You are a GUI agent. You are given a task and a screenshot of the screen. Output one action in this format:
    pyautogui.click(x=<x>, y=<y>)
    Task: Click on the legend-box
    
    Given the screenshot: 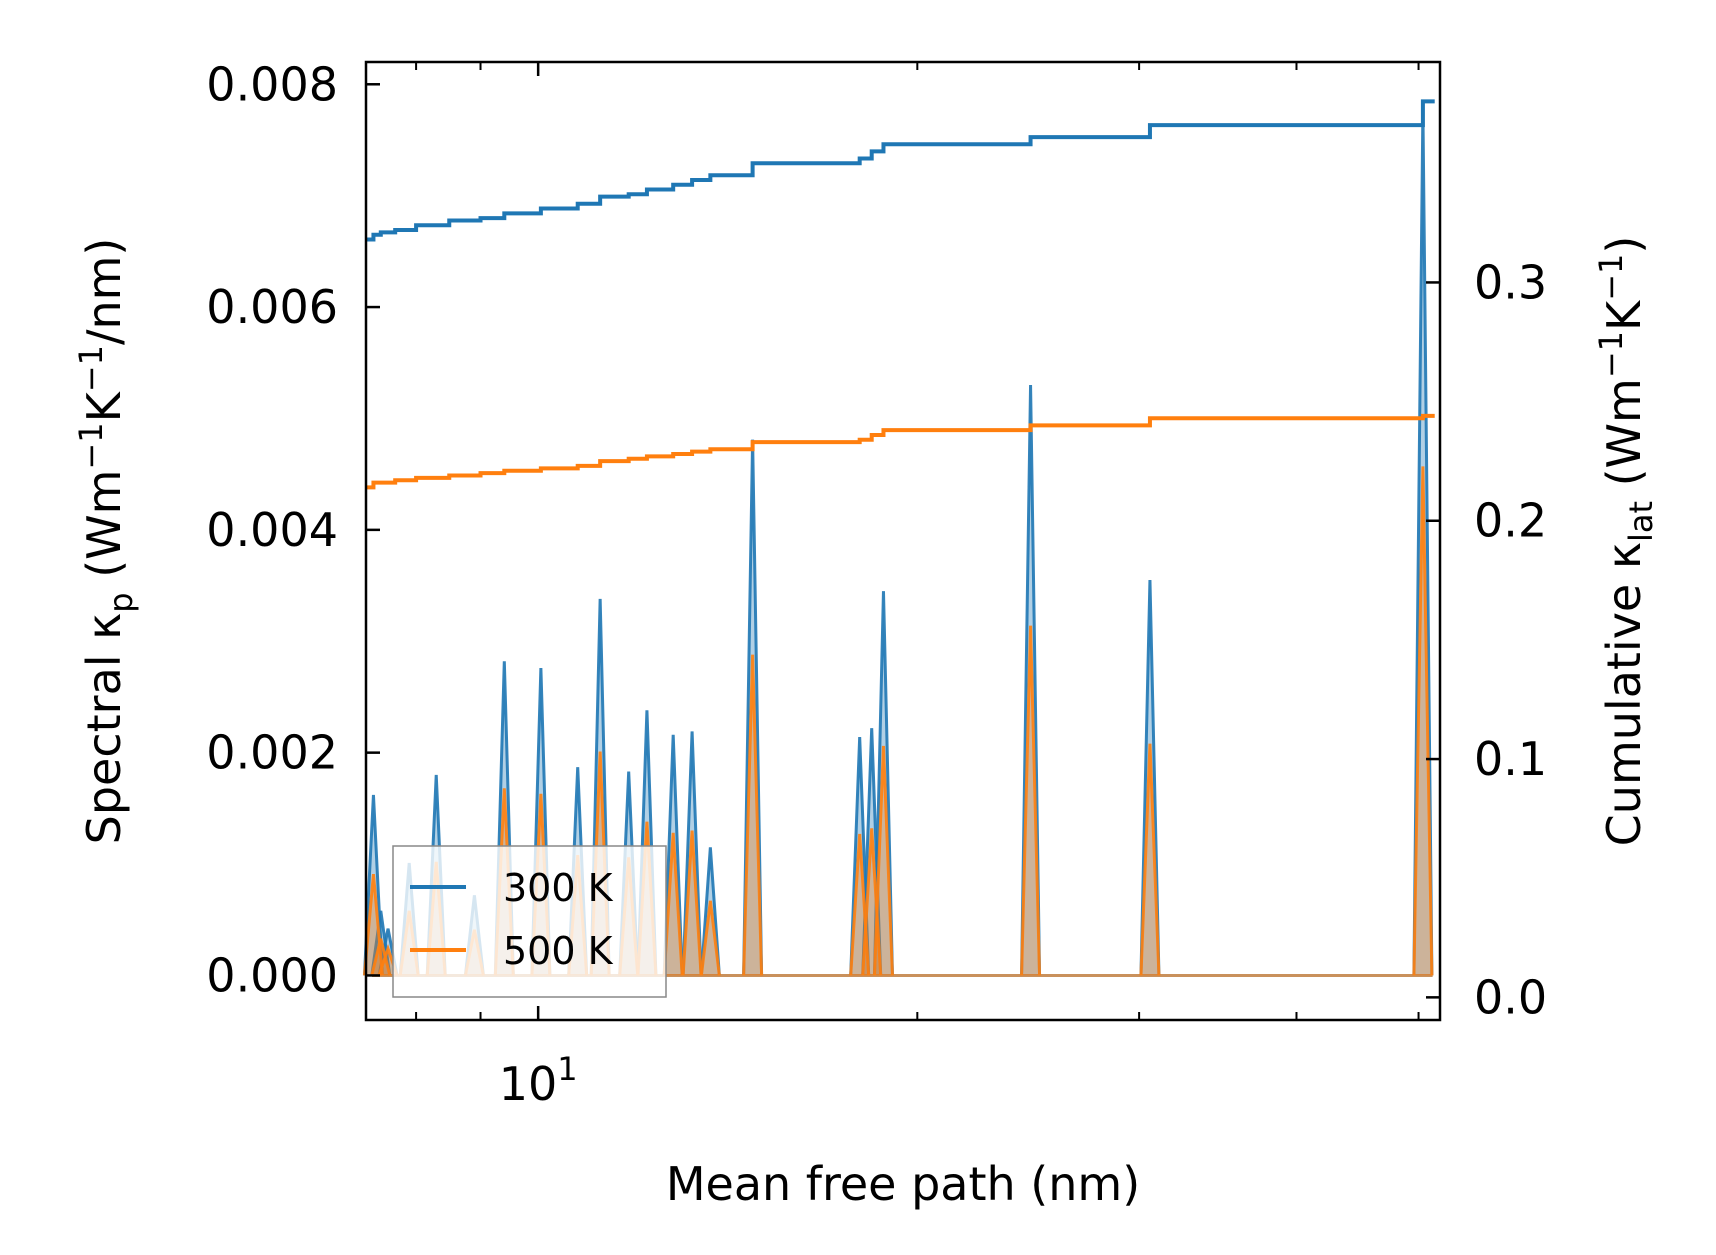 What is the action you would take?
    pyautogui.click(x=529, y=921)
    